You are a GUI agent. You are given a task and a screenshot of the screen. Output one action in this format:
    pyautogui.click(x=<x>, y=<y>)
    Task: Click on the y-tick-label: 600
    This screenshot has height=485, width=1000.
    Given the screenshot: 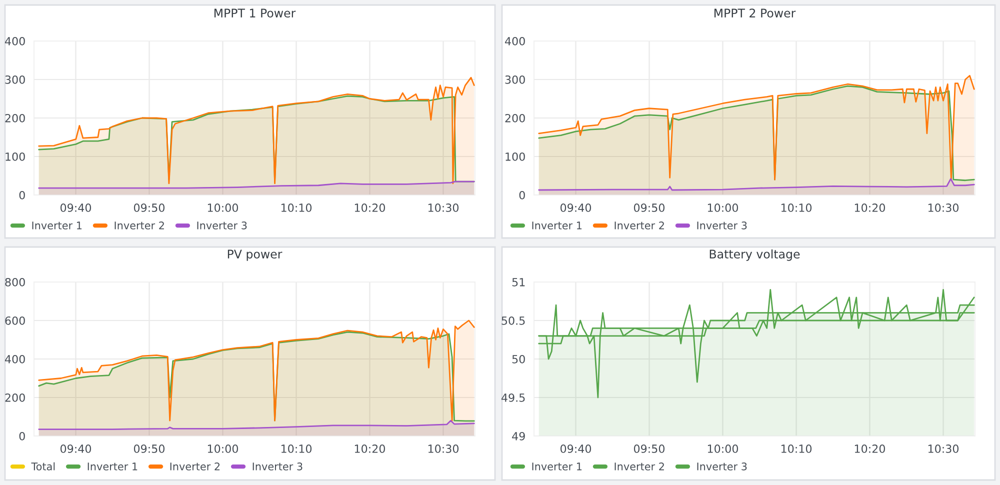 What is the action you would take?
    pyautogui.click(x=15, y=320)
    